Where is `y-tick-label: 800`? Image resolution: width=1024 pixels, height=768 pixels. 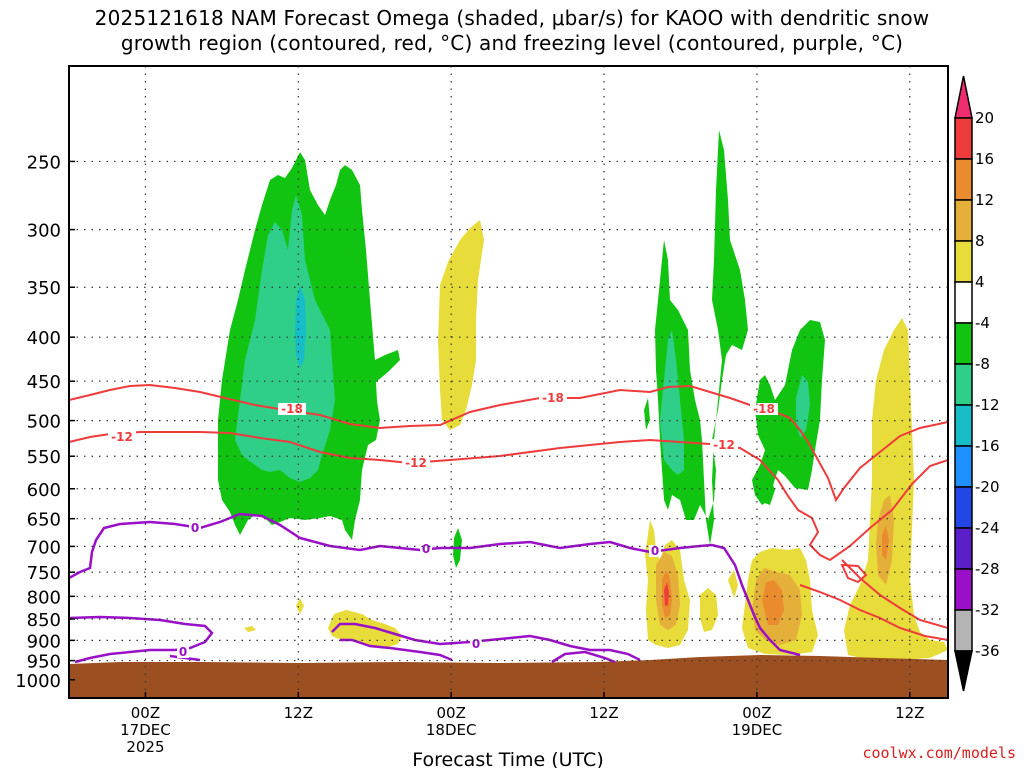
y-tick-label: 800 is located at coordinates (44, 597).